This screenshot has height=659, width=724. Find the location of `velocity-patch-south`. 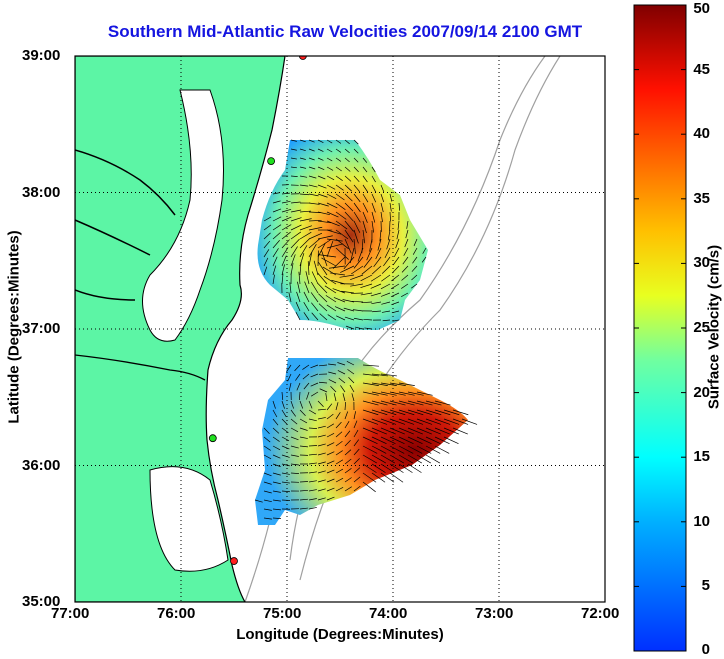

velocity-patch-south is located at coordinates (361, 441).